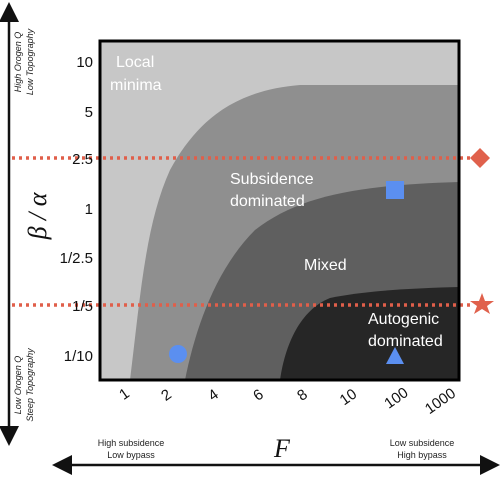 This screenshot has height=479, width=500. What do you see at coordinates (37, 215) in the screenshot?
I see `y-axis-title: β / α` at bounding box center [37, 215].